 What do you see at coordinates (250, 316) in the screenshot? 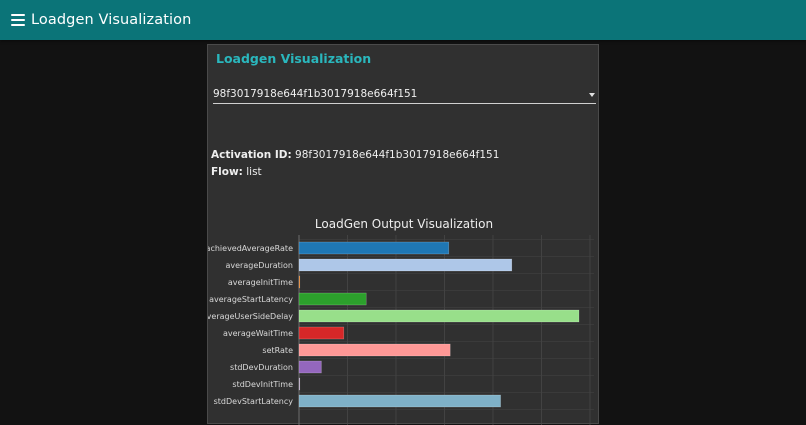
I see `category-label: averageUserSideDelay` at bounding box center [250, 316].